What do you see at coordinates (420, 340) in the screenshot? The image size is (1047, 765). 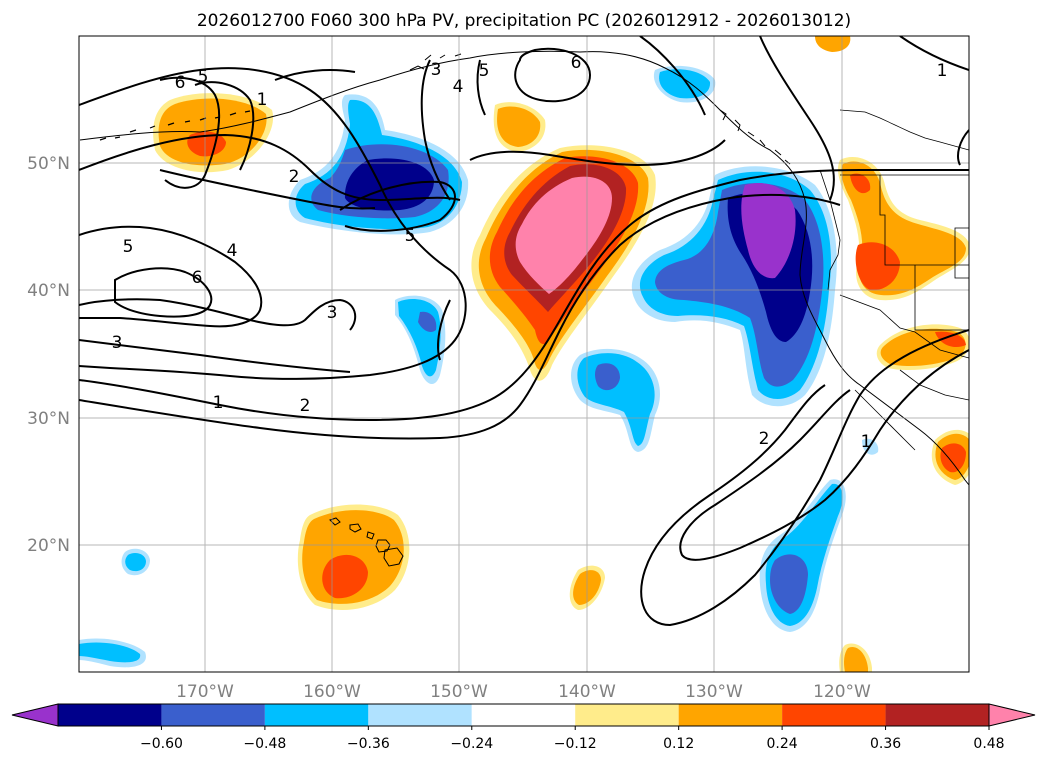 I see `negative-anomaly-small-center` at bounding box center [420, 340].